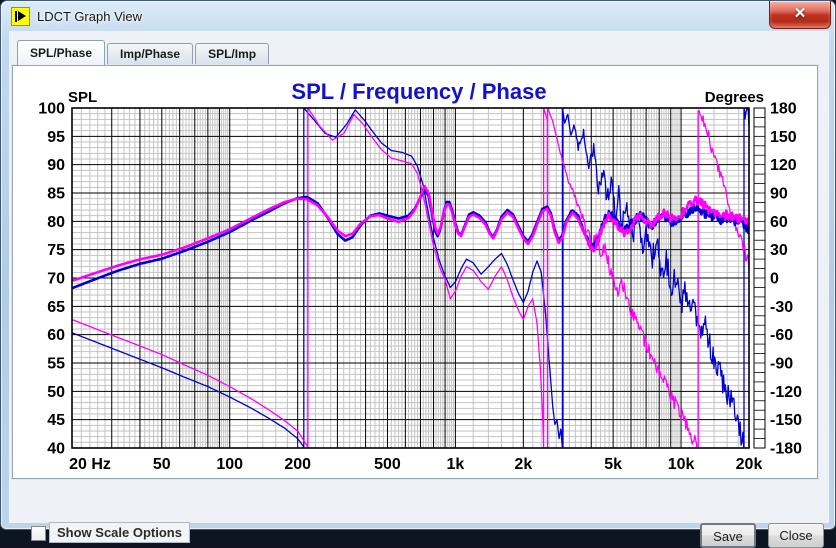 The width and height of the screenshot is (836, 548). What do you see at coordinates (56, 165) in the screenshot?
I see `y-left-tick: 90` at bounding box center [56, 165].